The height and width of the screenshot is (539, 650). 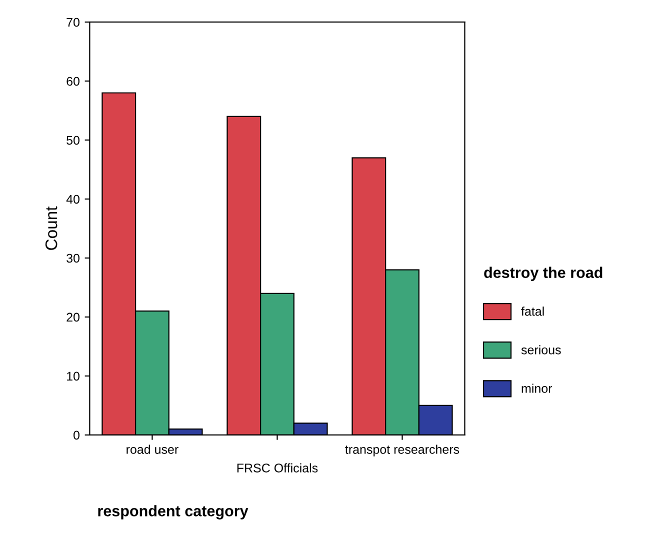 What do you see at coordinates (152, 449) in the screenshot?
I see `x-tick-label: road user` at bounding box center [152, 449].